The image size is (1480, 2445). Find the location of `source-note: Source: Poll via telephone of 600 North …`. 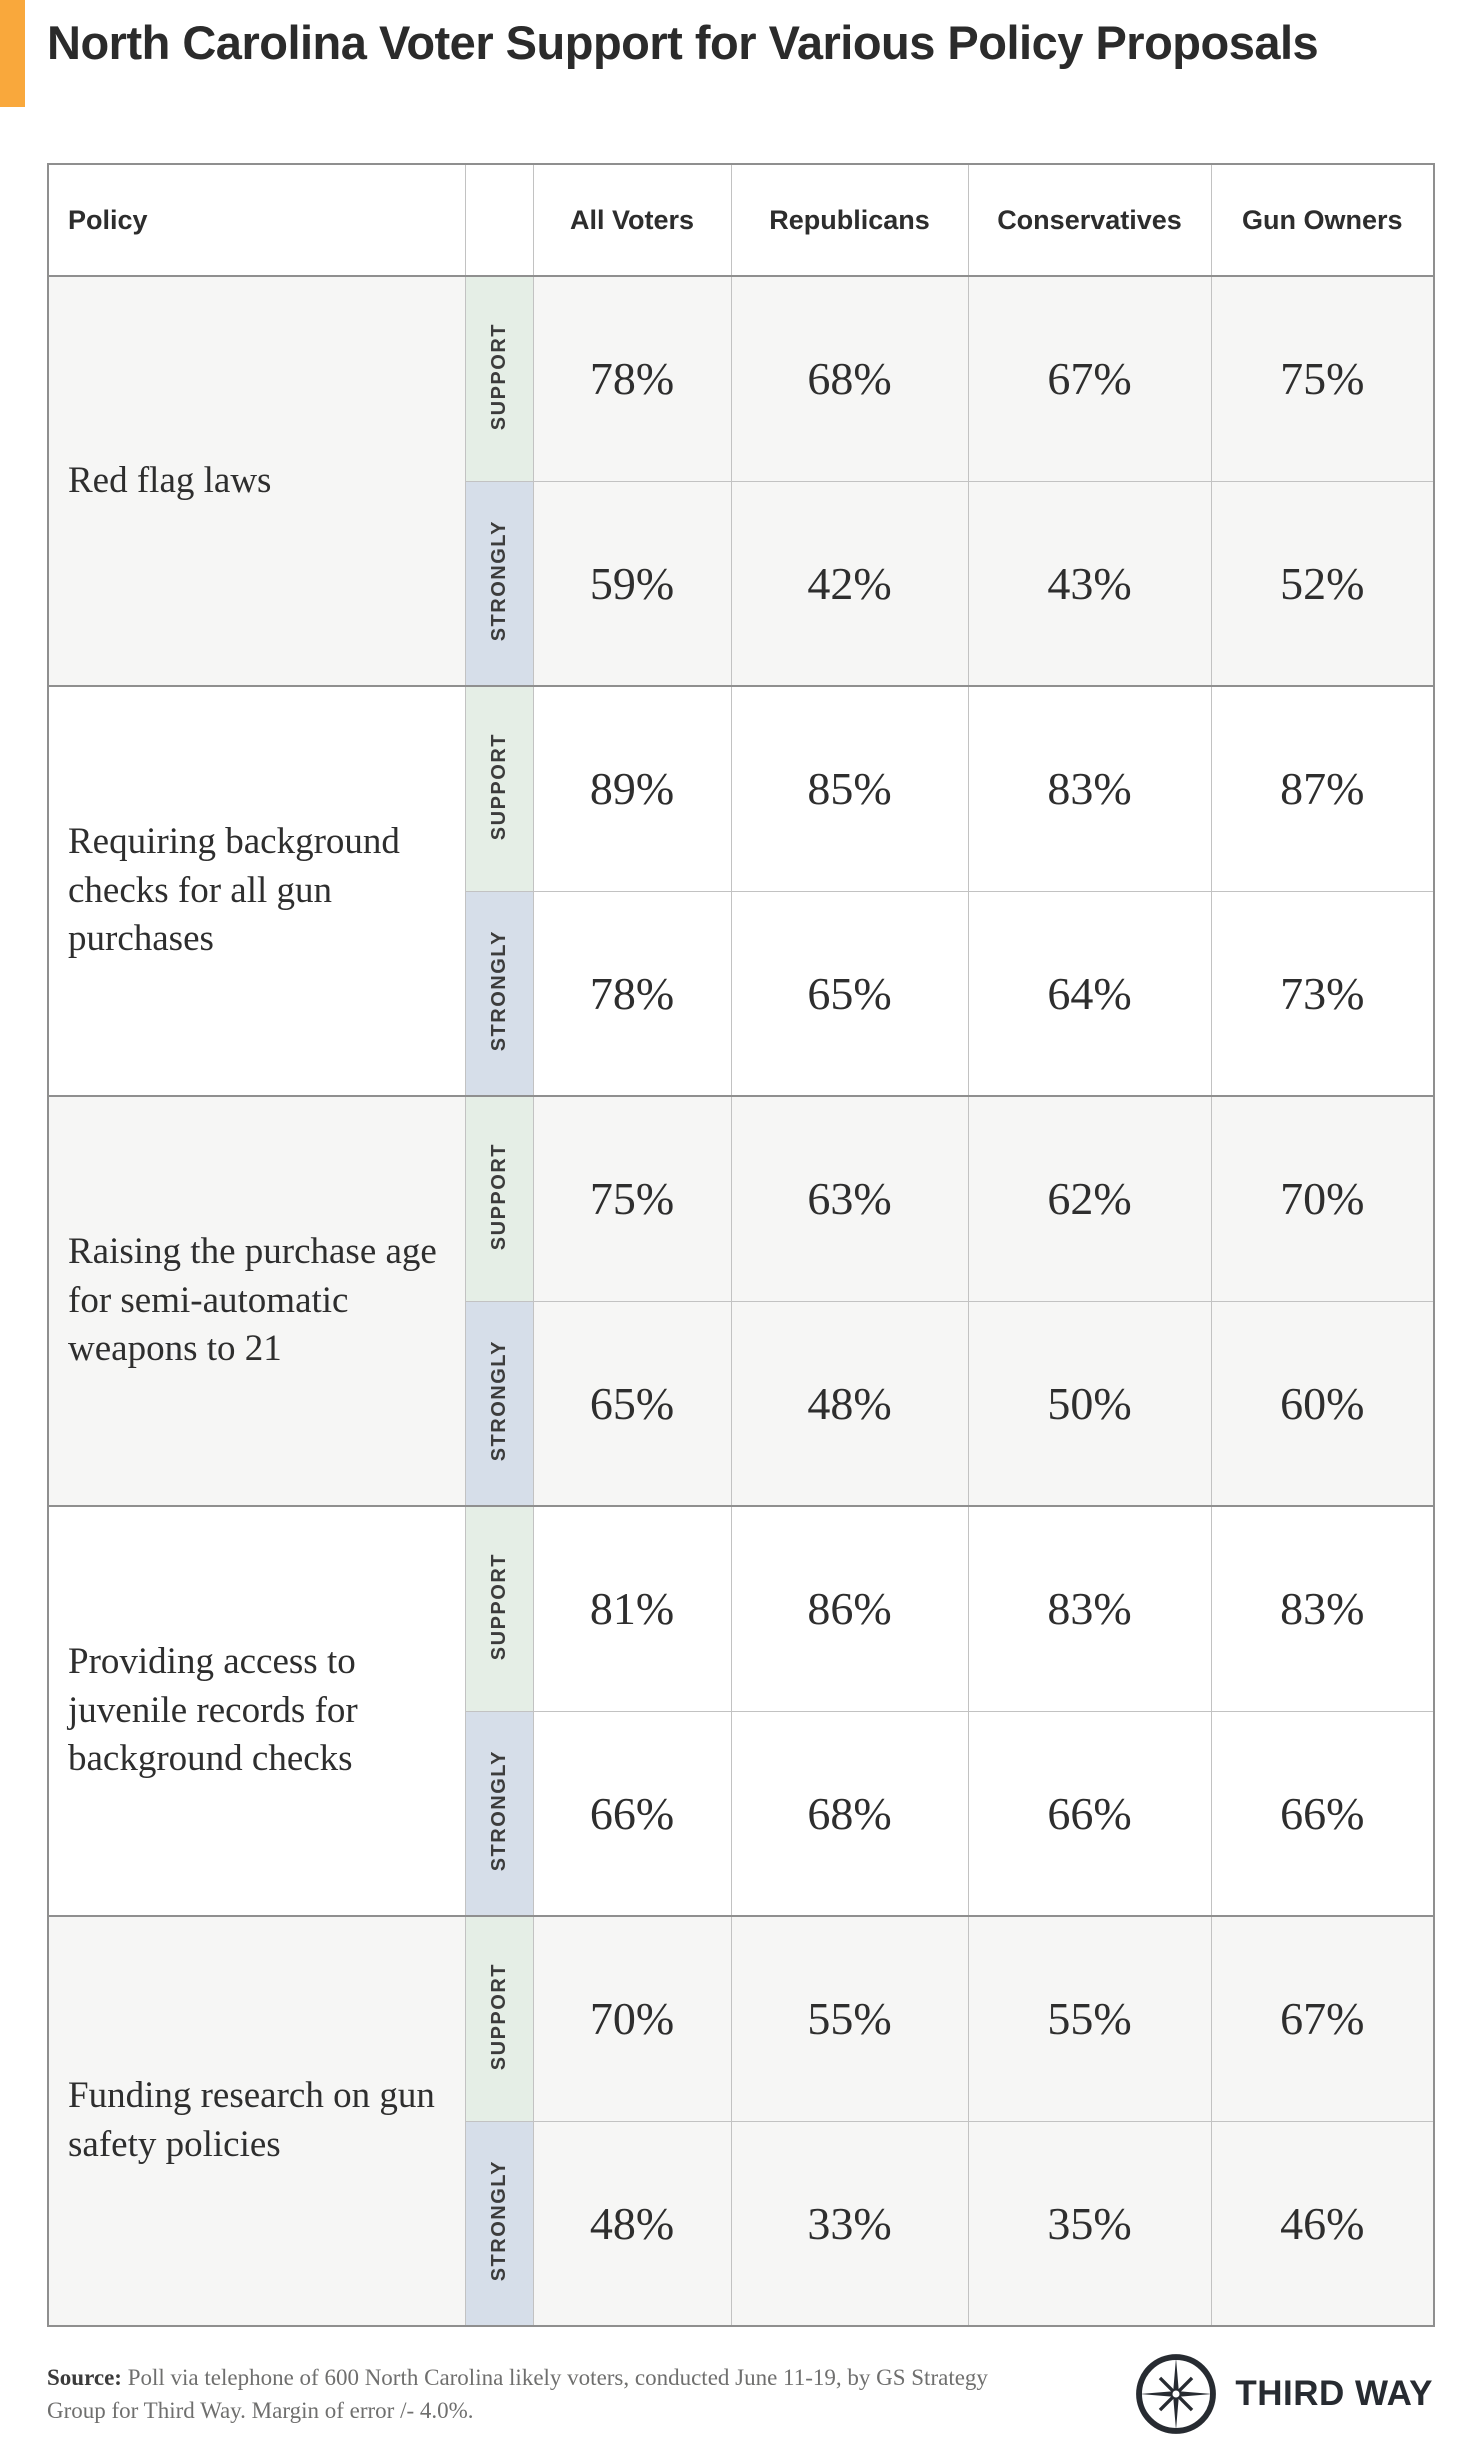

source-note: Source: Poll via telephone of 600 North … is located at coordinates (522, 2394).